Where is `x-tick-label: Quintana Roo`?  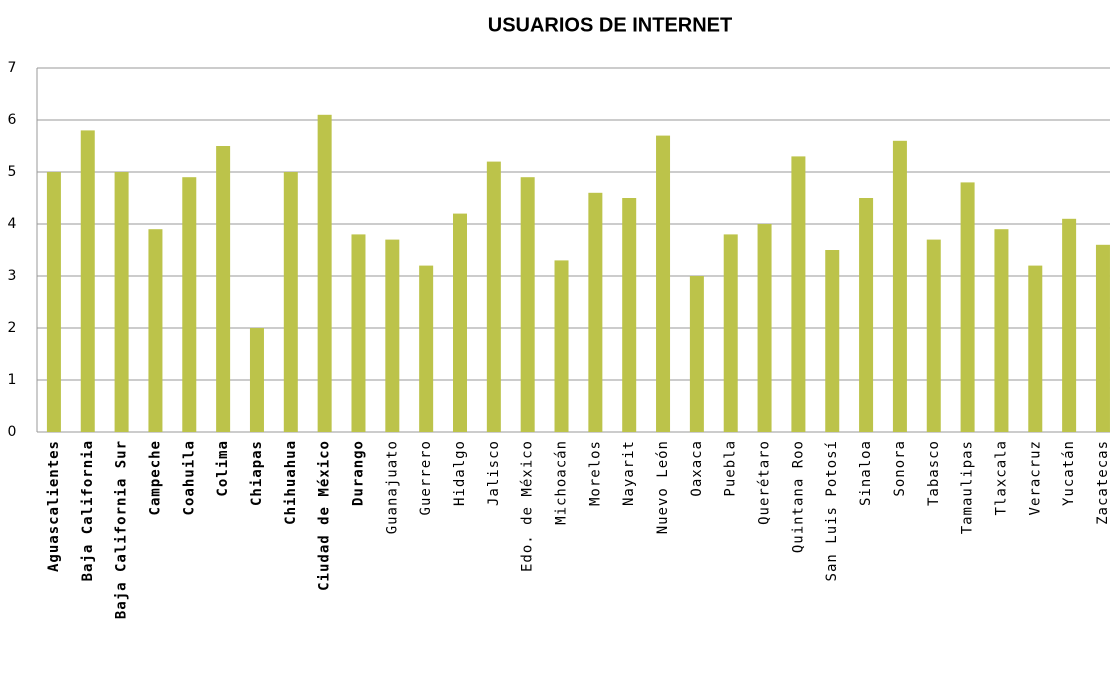 x-tick-label: Quintana Roo is located at coordinates (798, 496).